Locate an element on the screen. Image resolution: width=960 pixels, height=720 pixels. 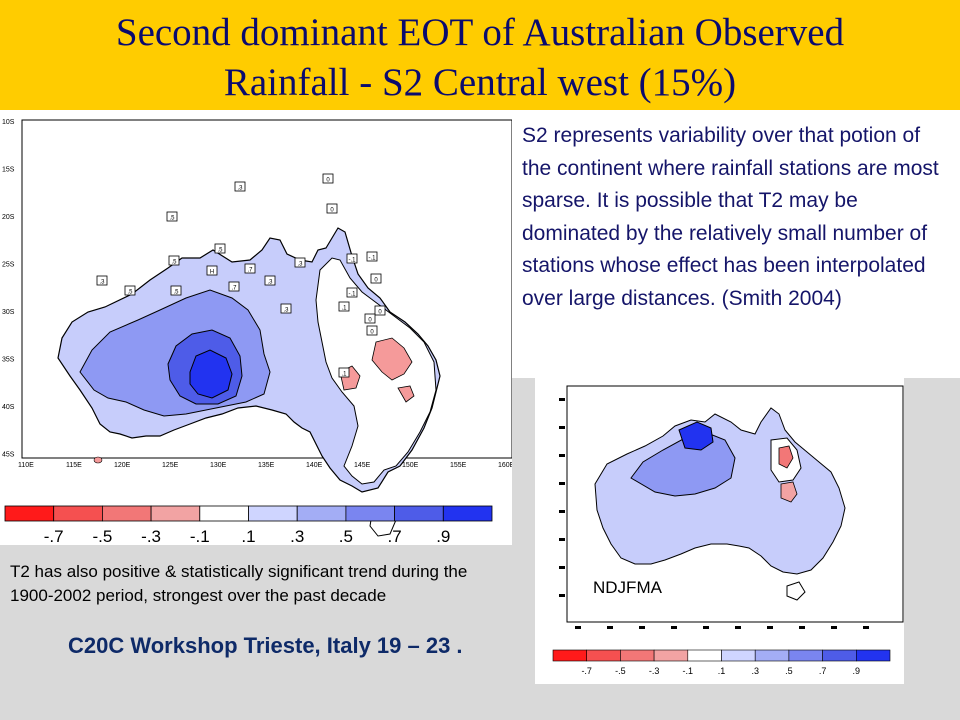
season-label: NDJFMA is located at coordinates (627, 587).